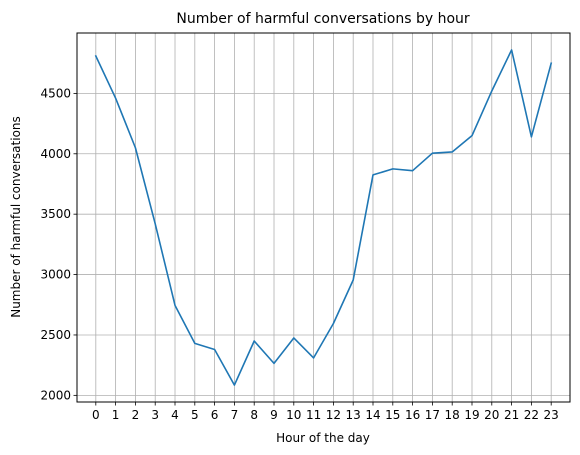  What do you see at coordinates (96, 415) in the screenshot?
I see `x-tick-label: 0` at bounding box center [96, 415].